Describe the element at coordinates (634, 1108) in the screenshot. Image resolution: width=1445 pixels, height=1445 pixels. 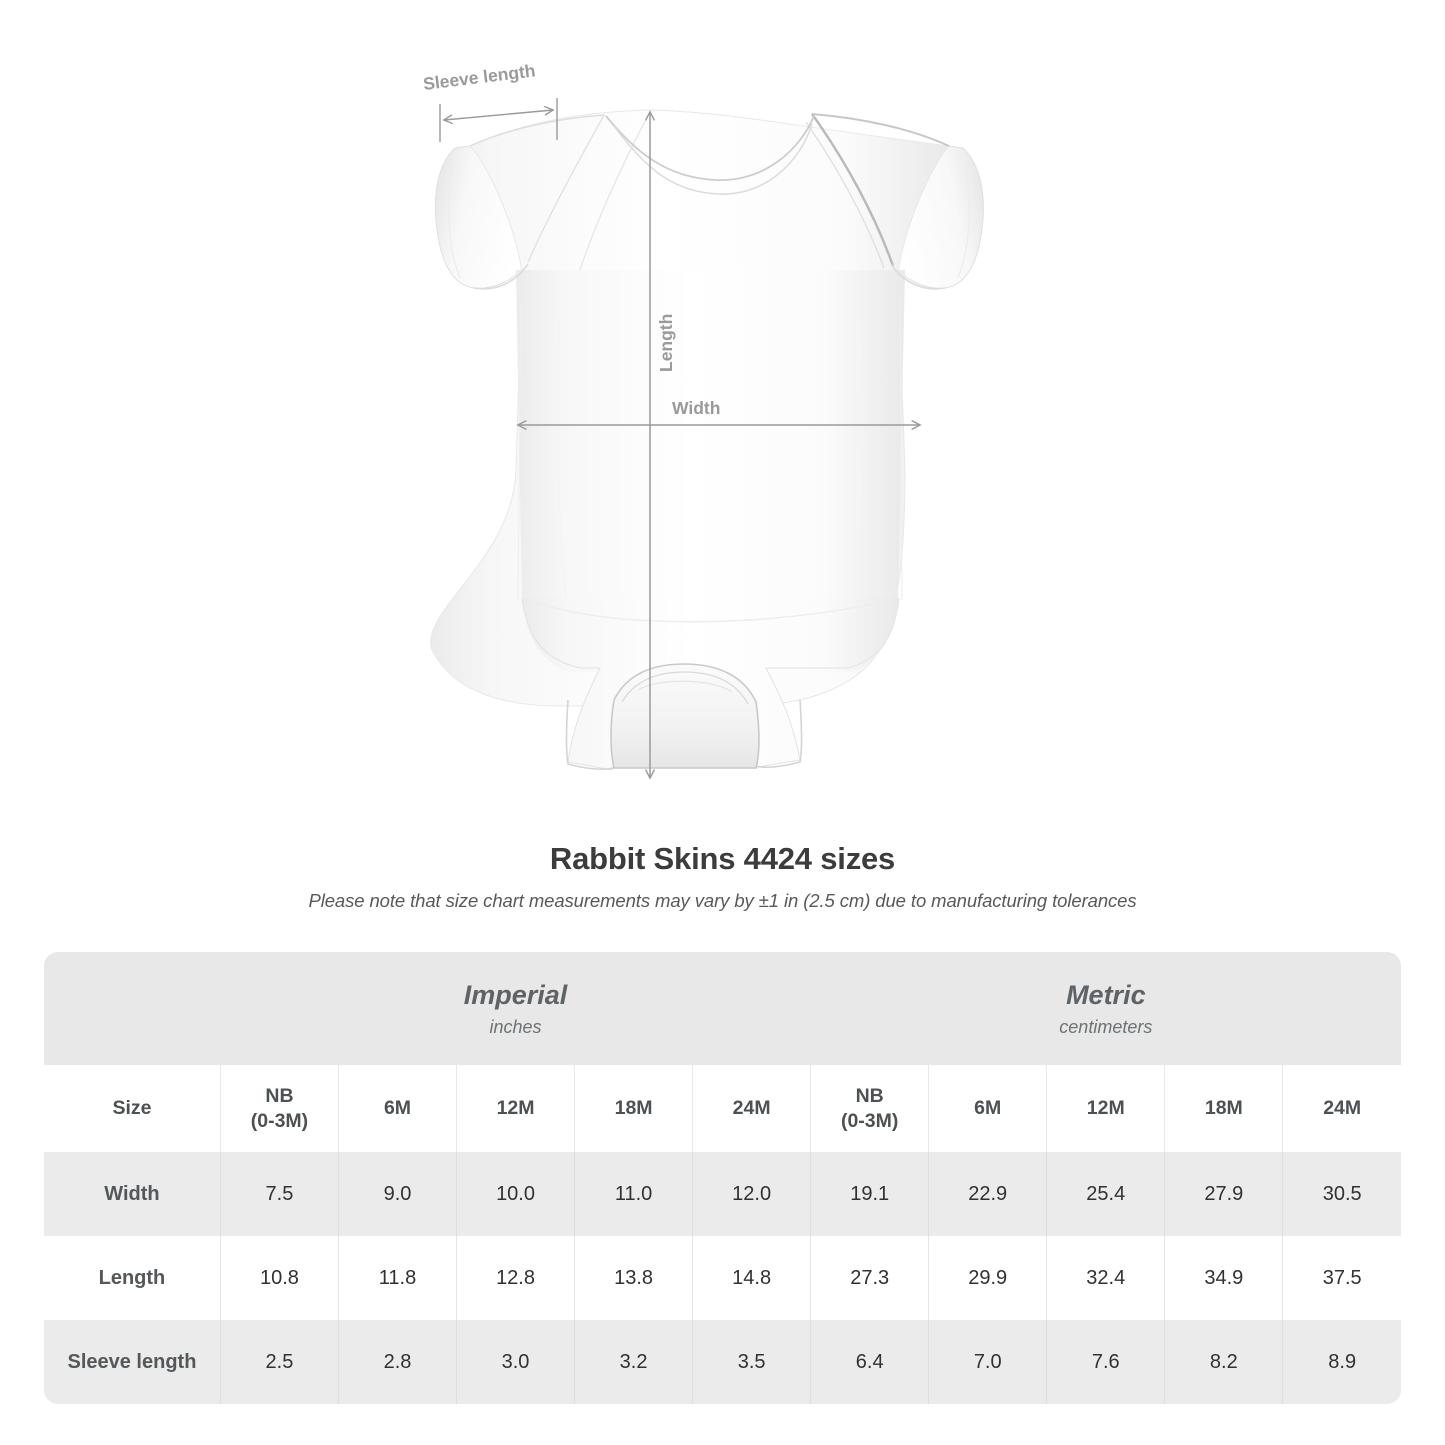
I see `header-col-imperial-18m: 18M` at that location.